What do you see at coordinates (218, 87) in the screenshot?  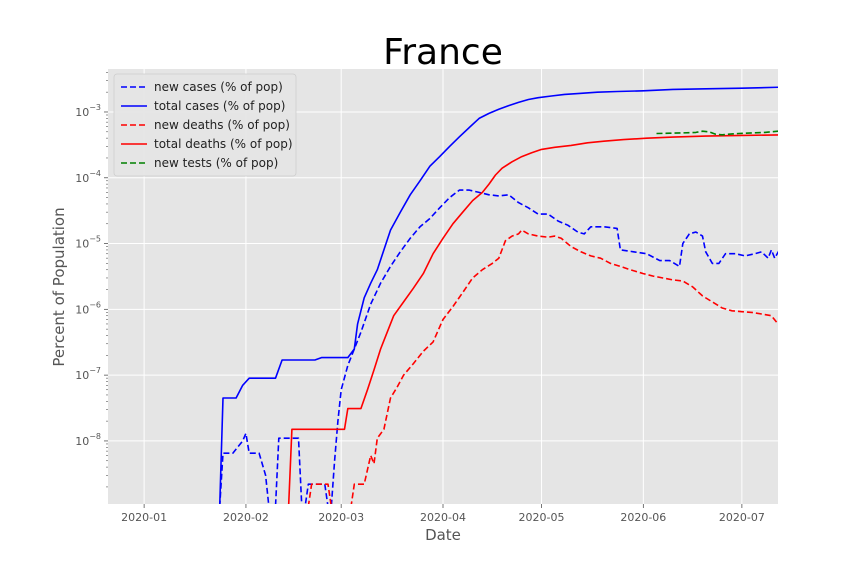 I see `legend-label: new cases (% of pop)` at bounding box center [218, 87].